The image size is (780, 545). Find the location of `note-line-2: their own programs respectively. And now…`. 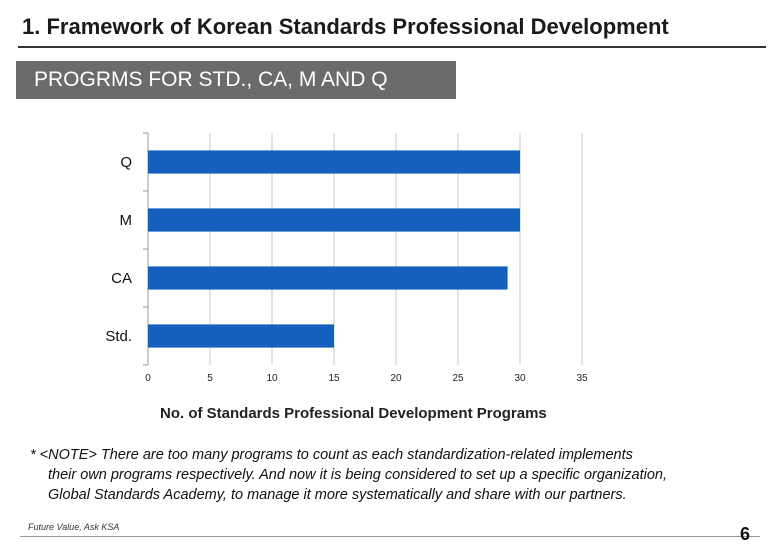

note-line-2: their own programs respectively. And now… is located at coordinates (357, 475).